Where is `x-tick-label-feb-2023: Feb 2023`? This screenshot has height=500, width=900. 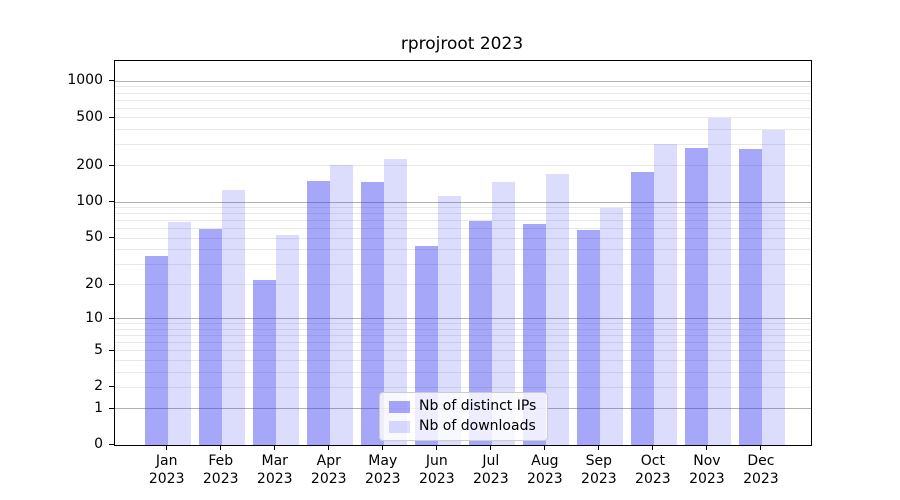 x-tick-label-feb-2023: Feb 2023 is located at coordinates (220, 470).